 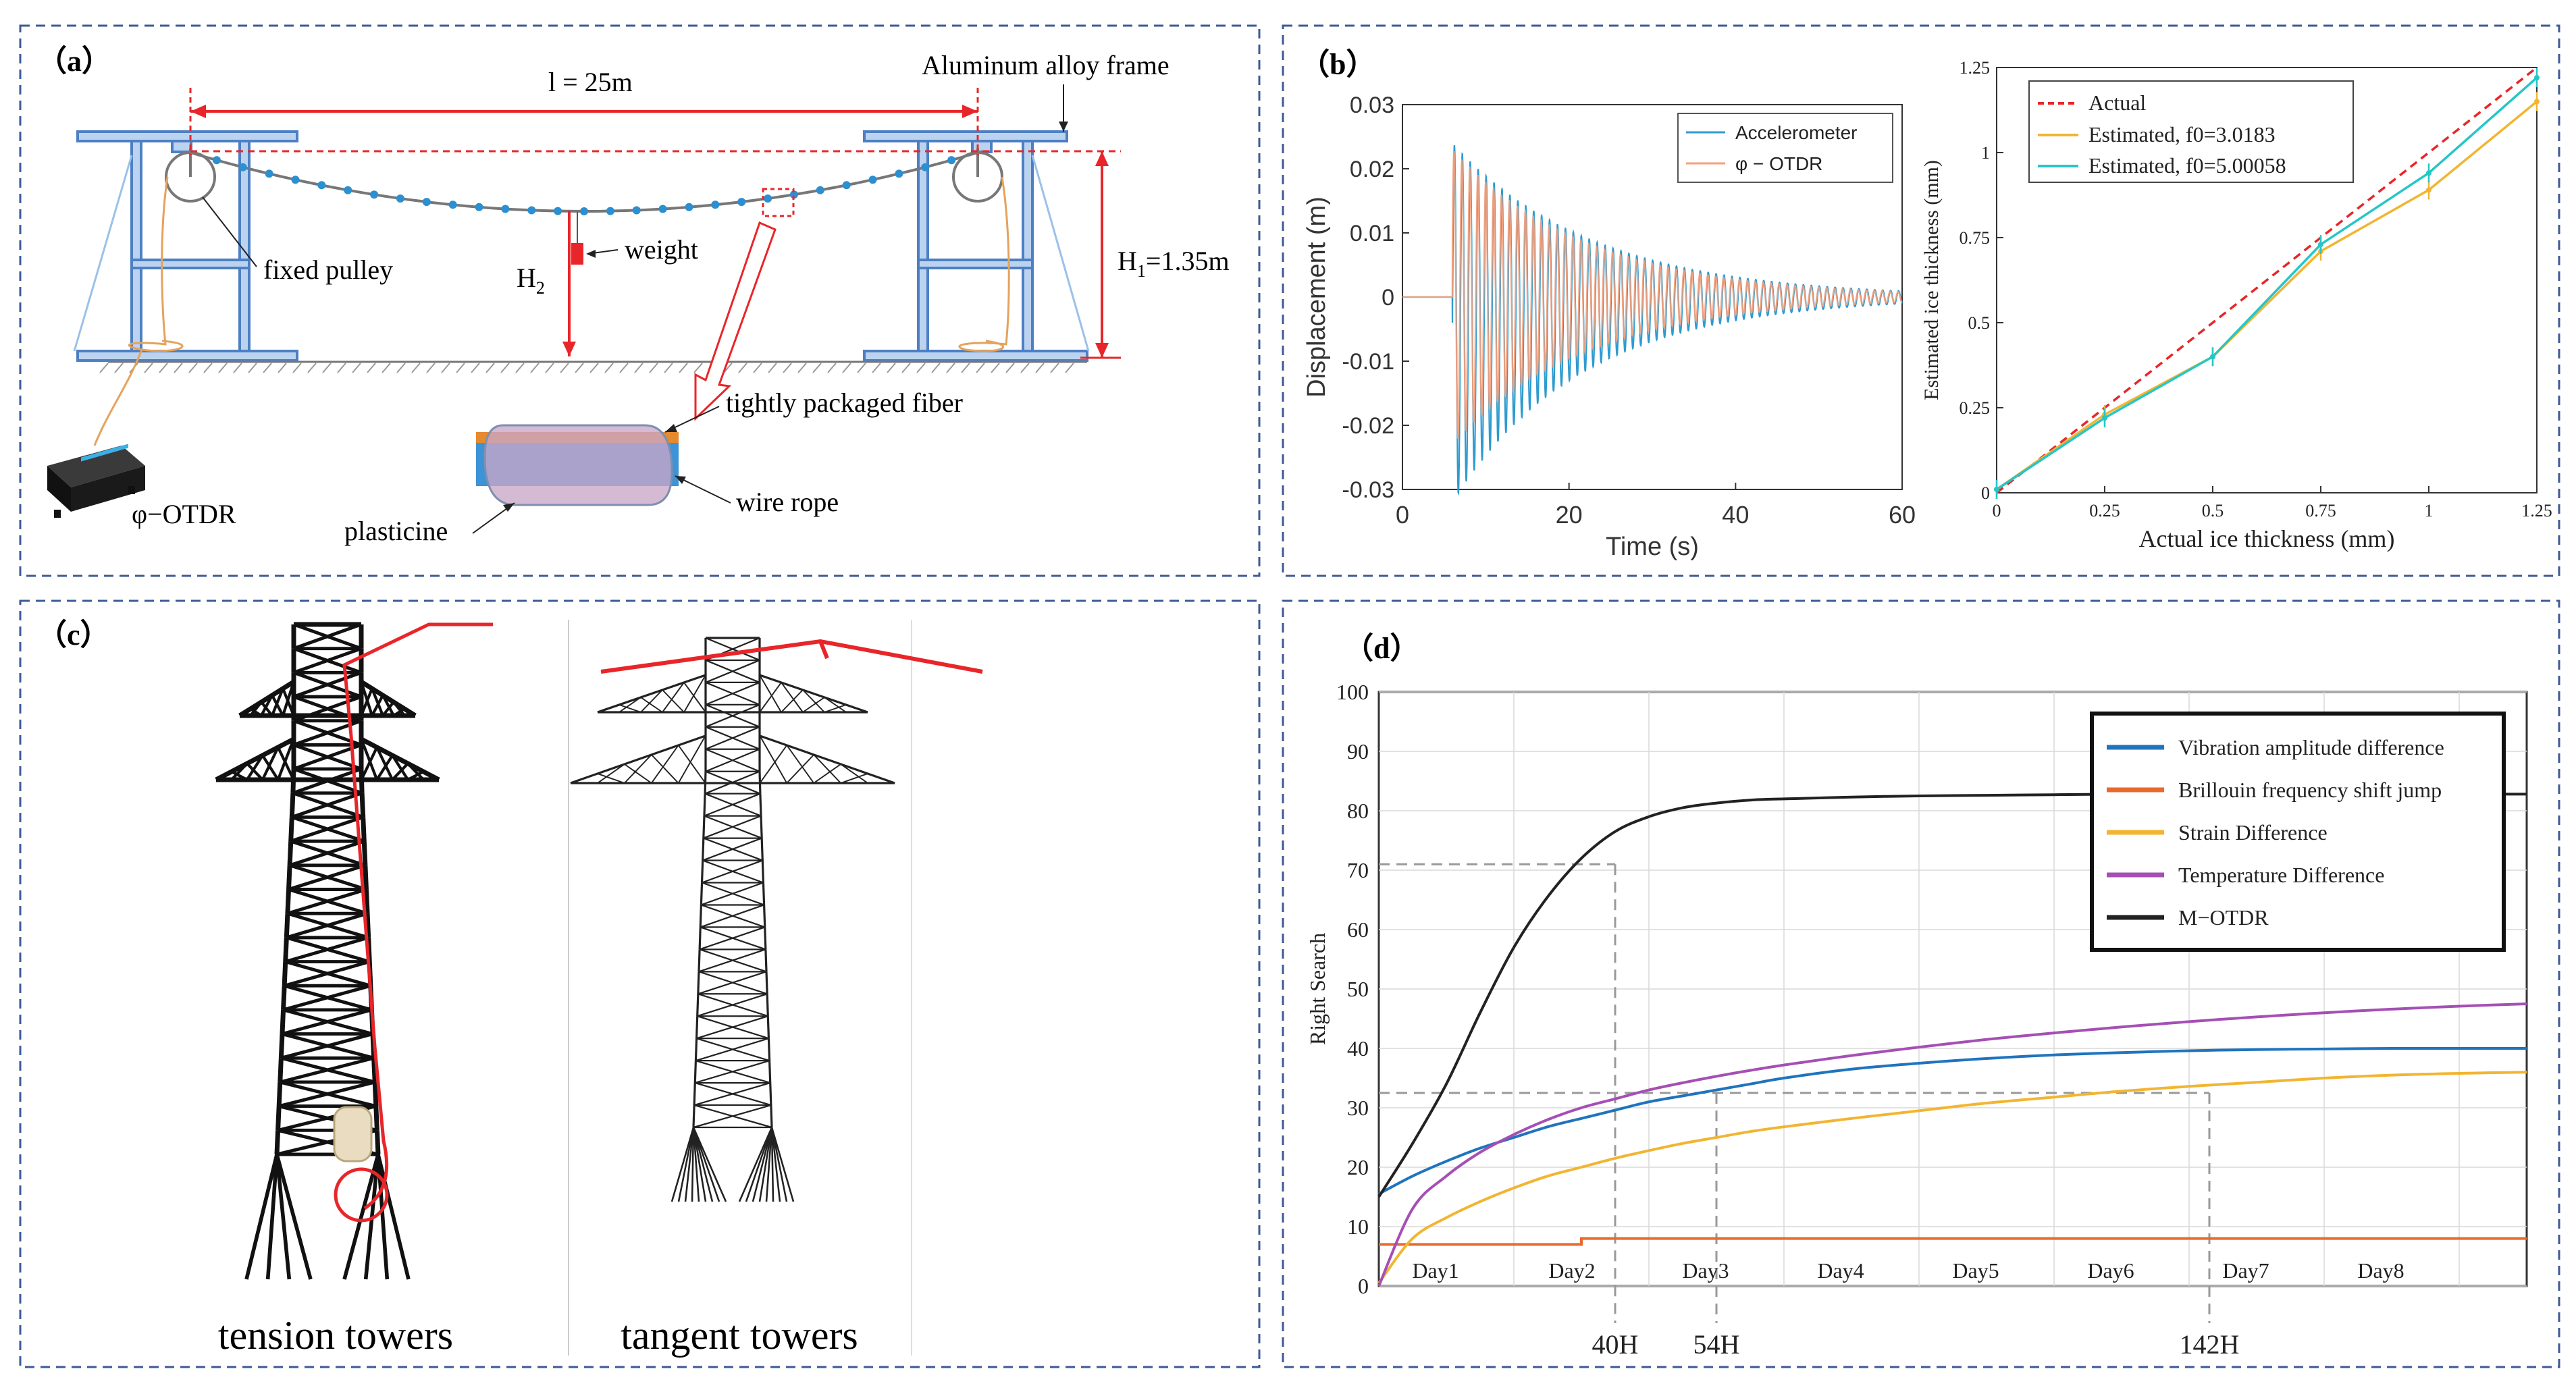 I want to click on tension-label: tension towers, so click(x=335, y=1335).